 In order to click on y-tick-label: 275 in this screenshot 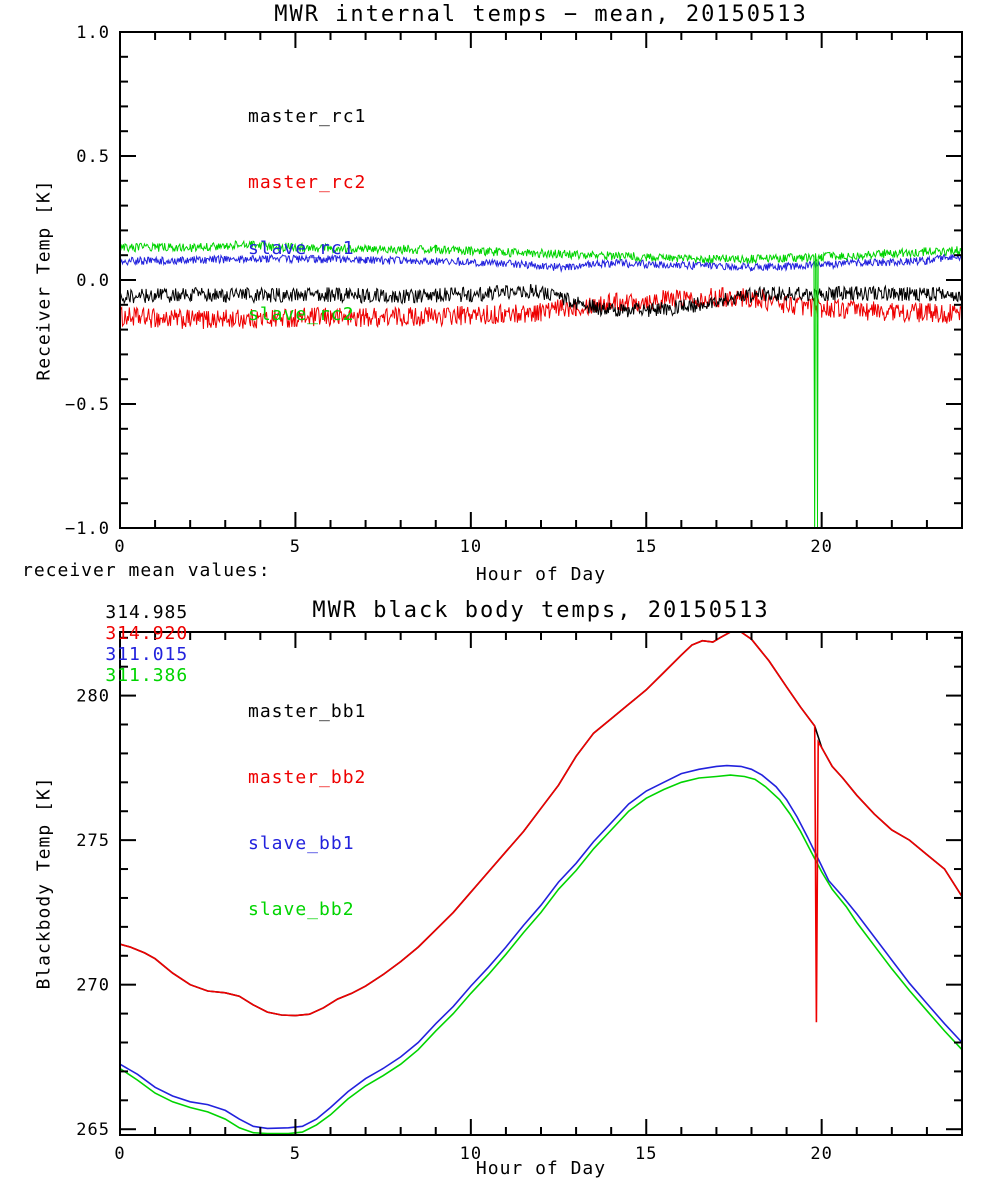, I will do `click(93, 841)`.